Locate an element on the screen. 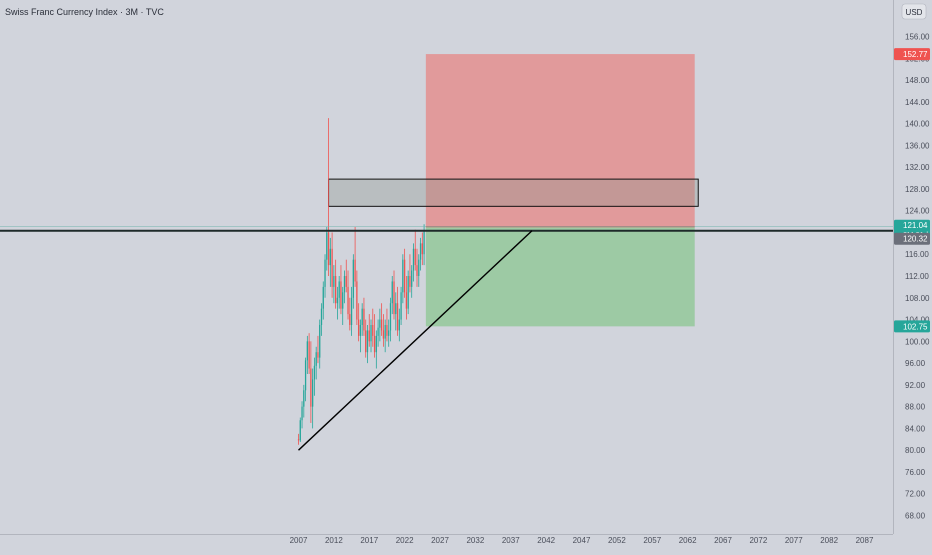 The width and height of the screenshot is (932, 555). y-tick-label: 72.00 is located at coordinates (915, 494).